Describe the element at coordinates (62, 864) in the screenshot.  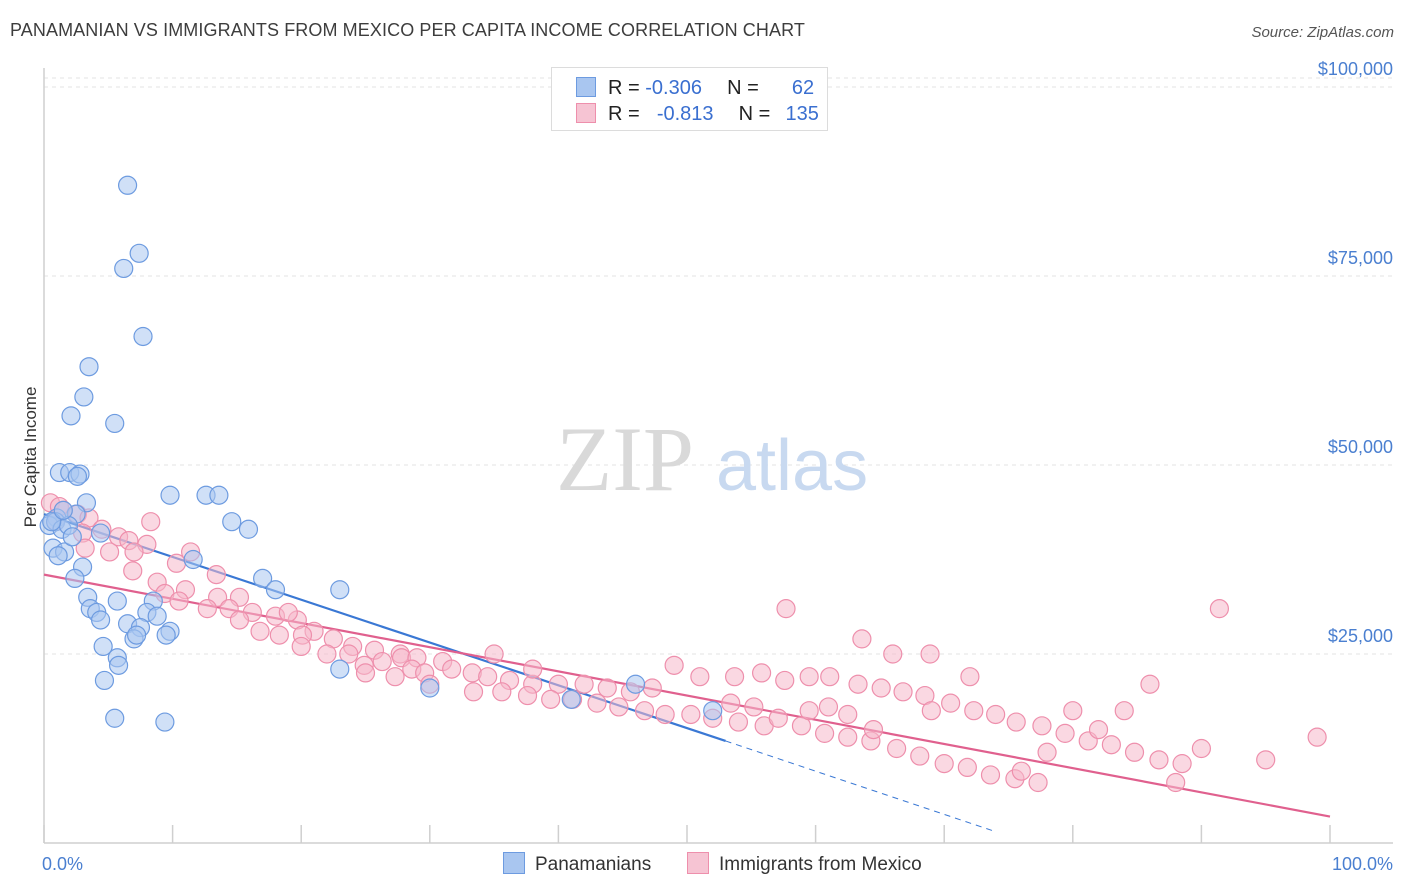
I see `x-tick-label-start: 0.0%` at that location.